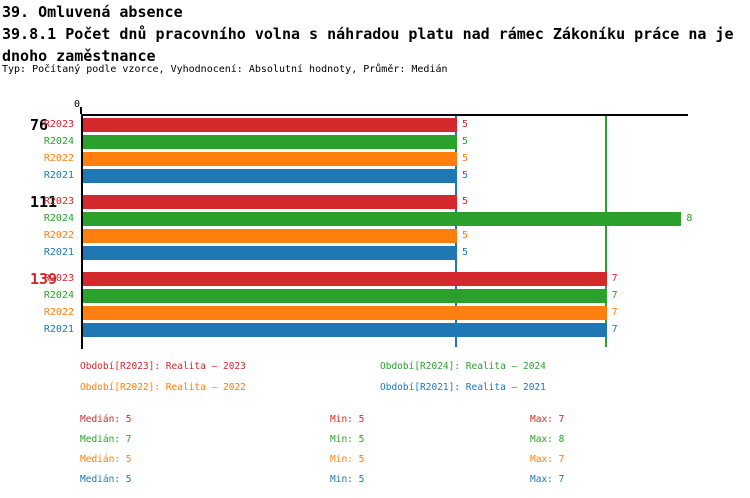 This screenshot has width=750, height=498. What do you see at coordinates (689, 218) in the screenshot?
I see `bar-value: 8` at bounding box center [689, 218].